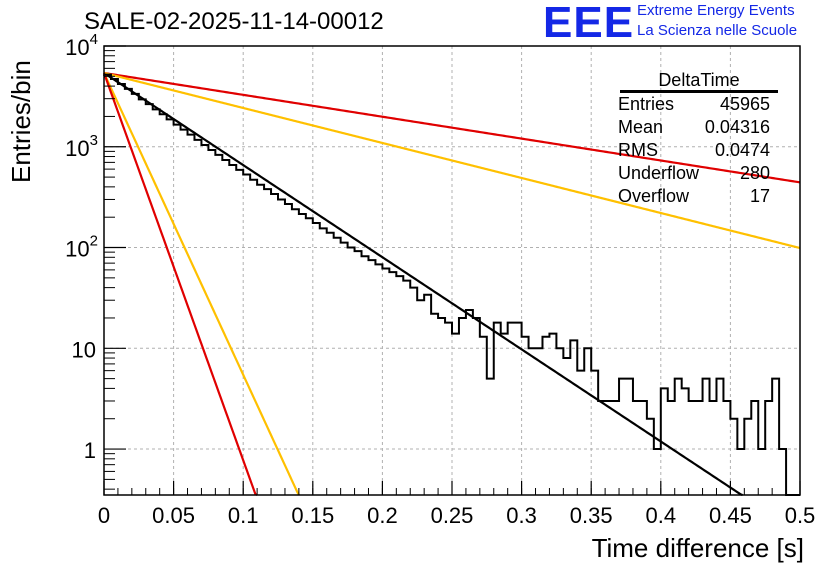  What do you see at coordinates (589, 23) in the screenshot?
I see `eee-logo: EEE` at bounding box center [589, 23].